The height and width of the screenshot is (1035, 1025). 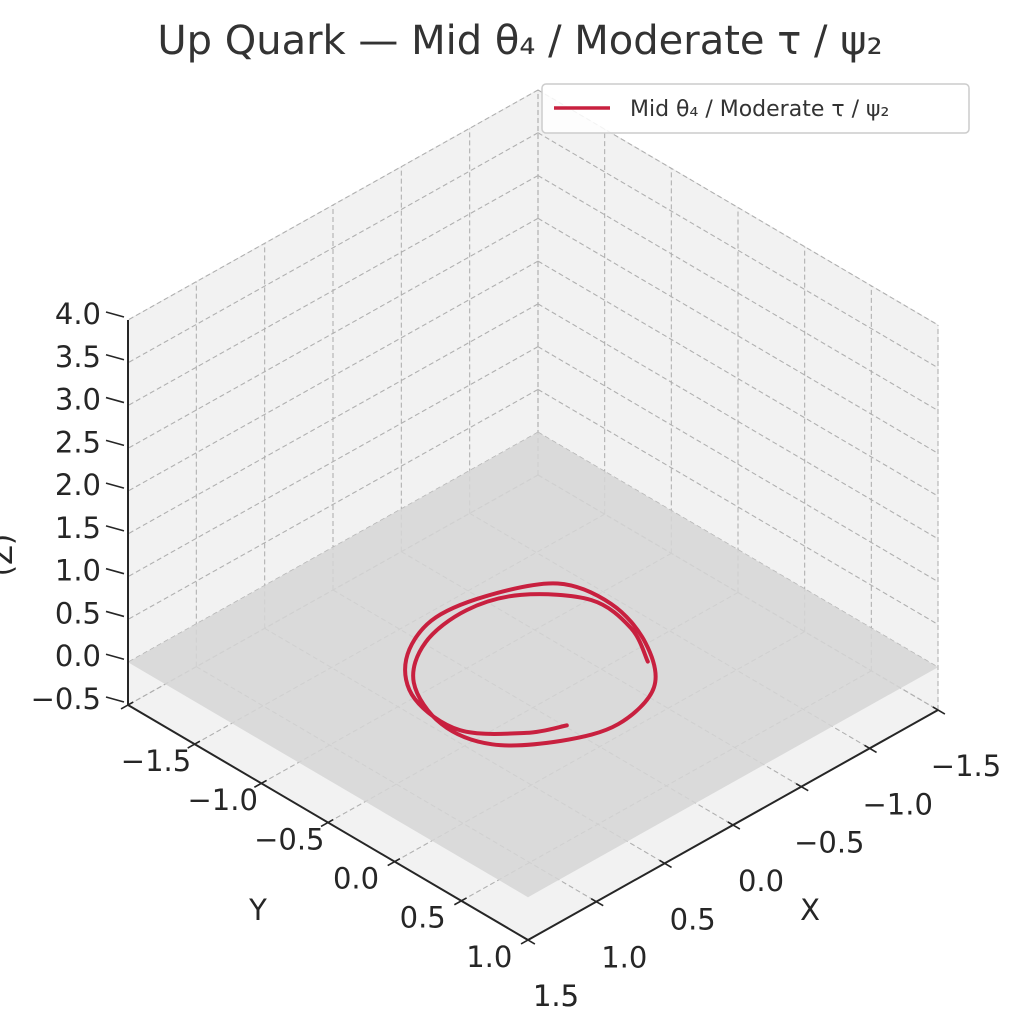 What do you see at coordinates (78, 400) in the screenshot?
I see `z-tick-label: 3.0` at bounding box center [78, 400].